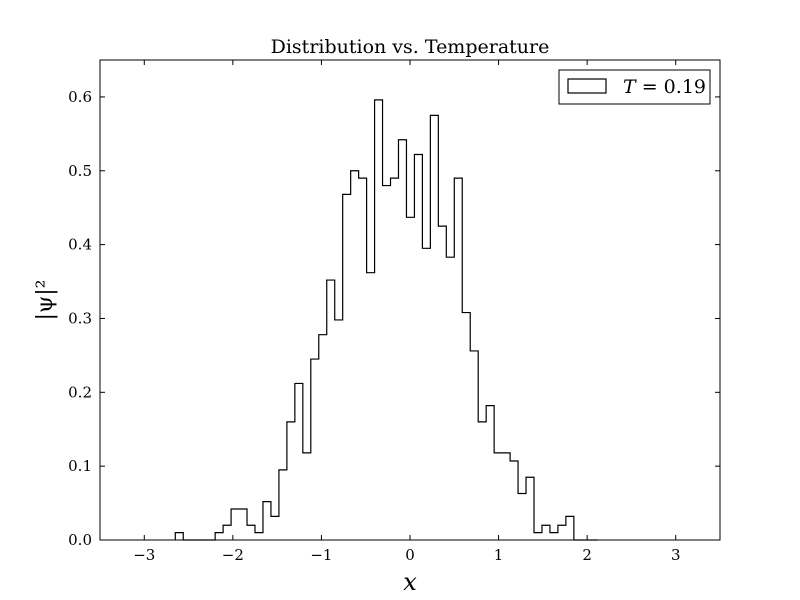 The width and height of the screenshot is (800, 600). I want to click on y-tick-label: 0.6, so click(80, 97).